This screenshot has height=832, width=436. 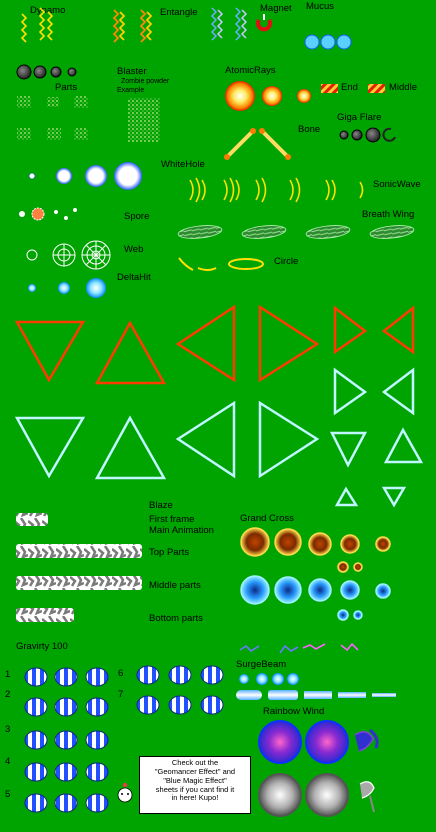 What do you see at coordinates (296, 232) in the screenshot?
I see `breath-wing-sprites` at bounding box center [296, 232].